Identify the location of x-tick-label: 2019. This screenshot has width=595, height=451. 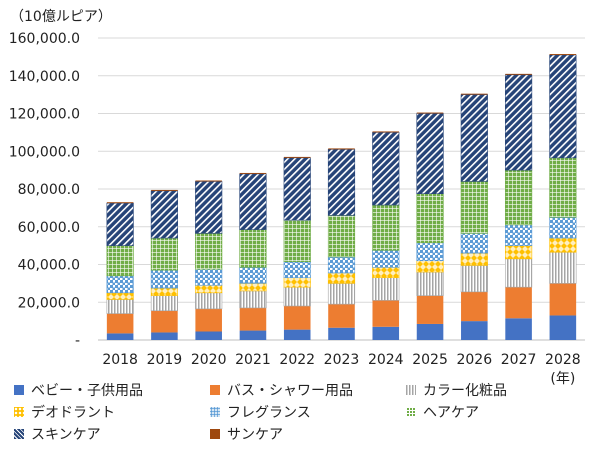
(165, 360).